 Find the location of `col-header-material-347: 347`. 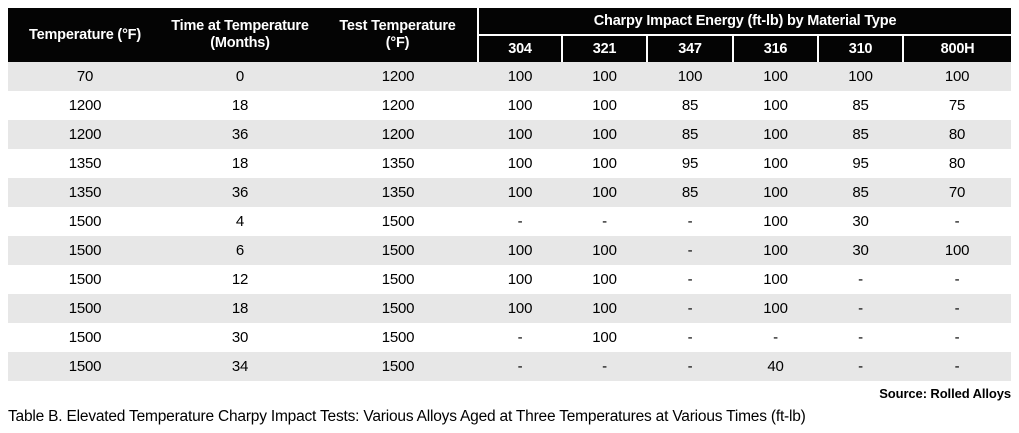

col-header-material-347: 347 is located at coordinates (689, 48).